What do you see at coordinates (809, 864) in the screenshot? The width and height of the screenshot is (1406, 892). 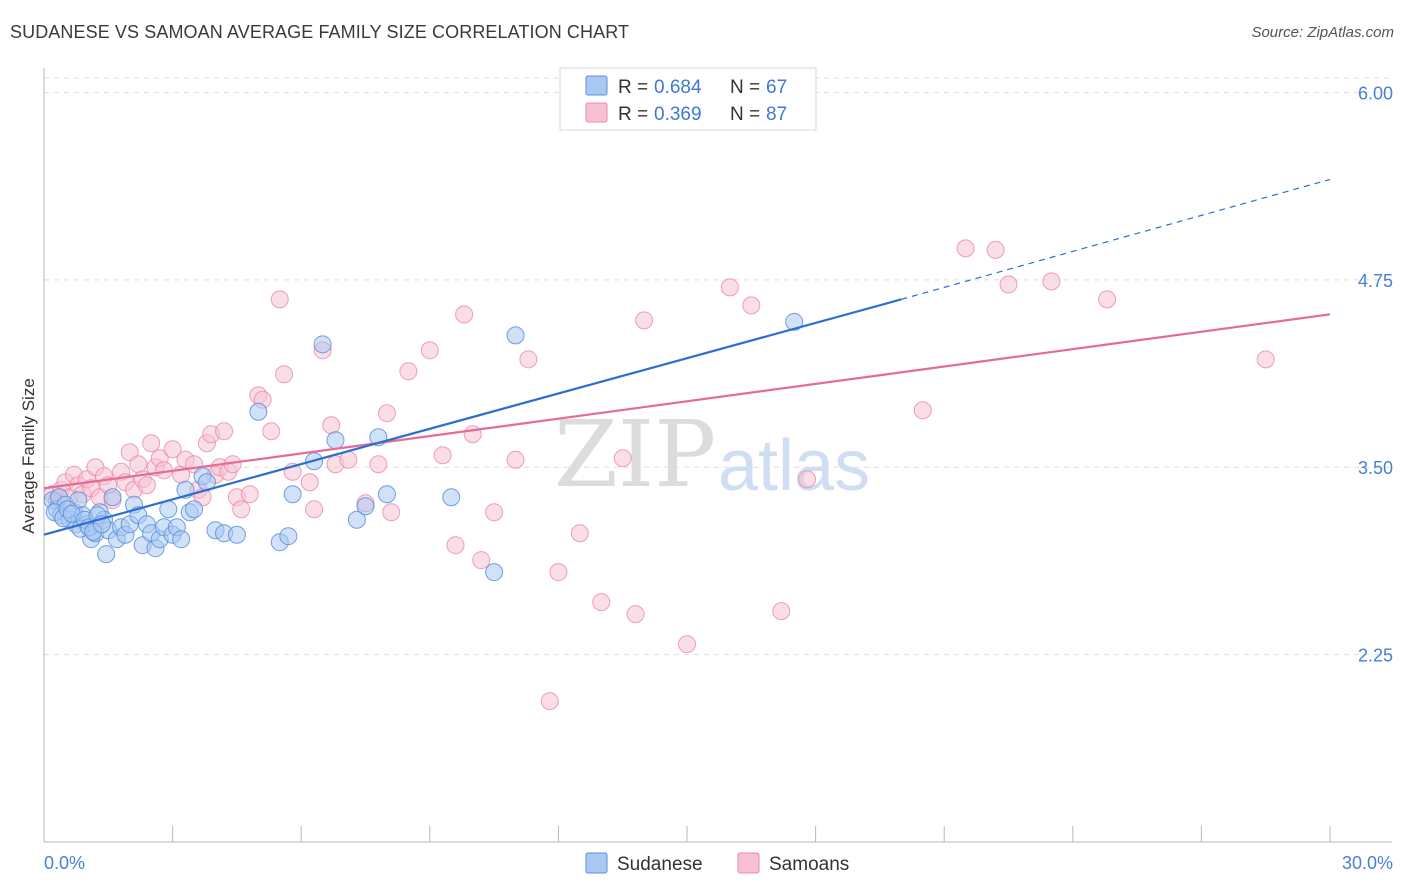 I see `bottom-legend-samoans: Samoans` at bounding box center [809, 864].